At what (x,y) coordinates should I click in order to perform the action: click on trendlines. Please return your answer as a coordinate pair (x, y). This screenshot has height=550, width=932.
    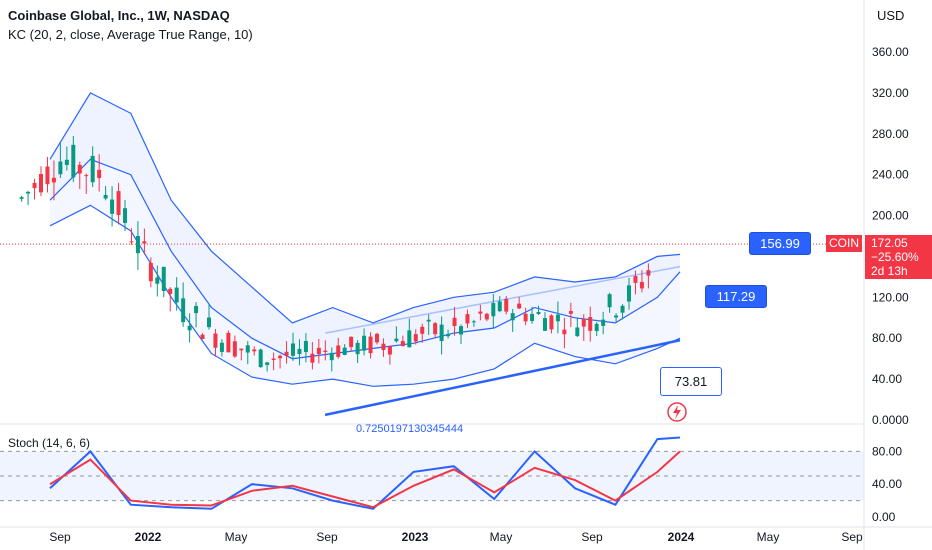
    Looking at the image, I should click on (502, 341).